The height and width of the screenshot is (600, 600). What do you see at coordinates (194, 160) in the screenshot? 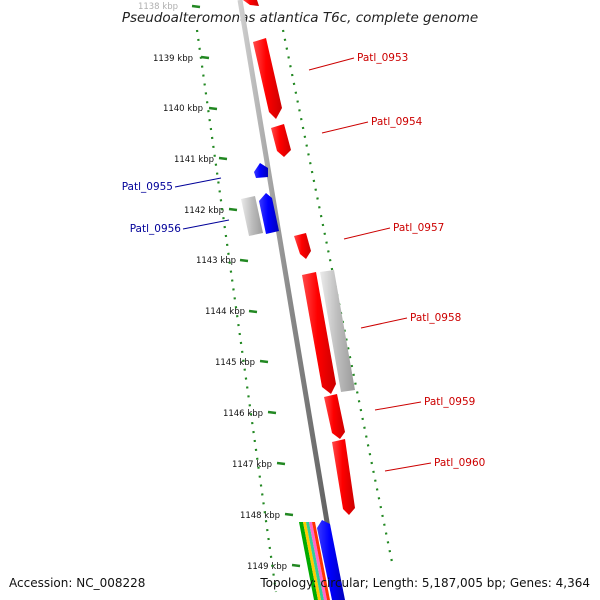
I see `ruler-tick-label: 1141 kbp` at bounding box center [194, 160].